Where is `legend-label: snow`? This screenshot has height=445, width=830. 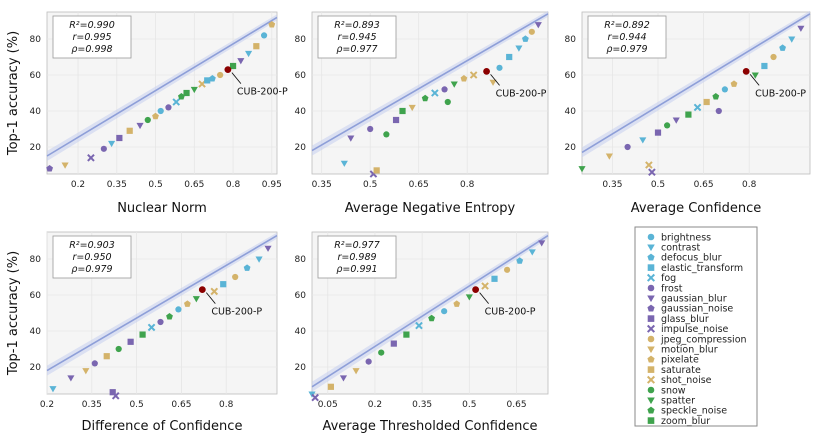 legend-label: snow is located at coordinates (673, 390).